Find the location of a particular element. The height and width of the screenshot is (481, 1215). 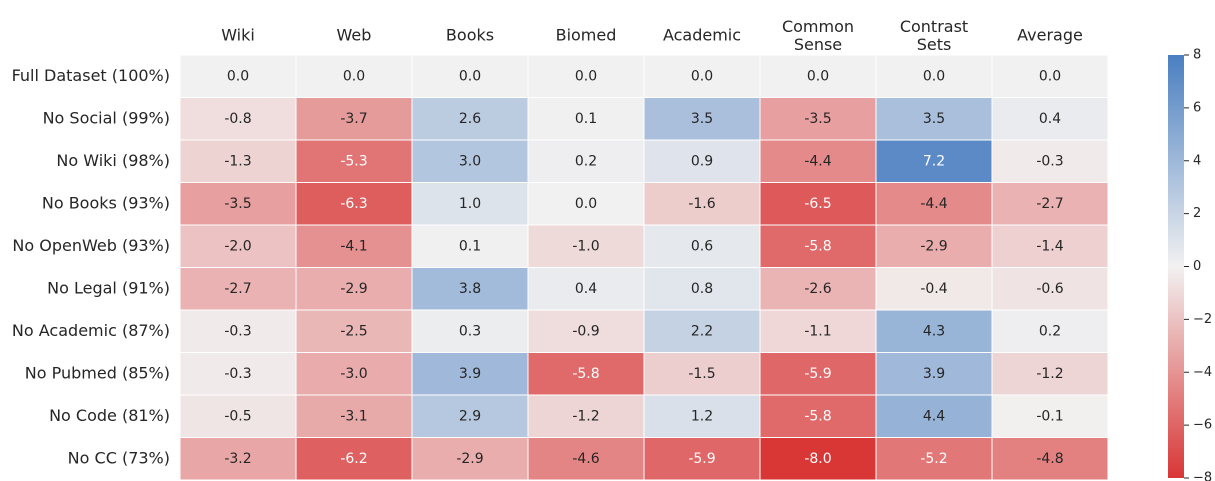

column-label: Web is located at coordinates (354, 35).